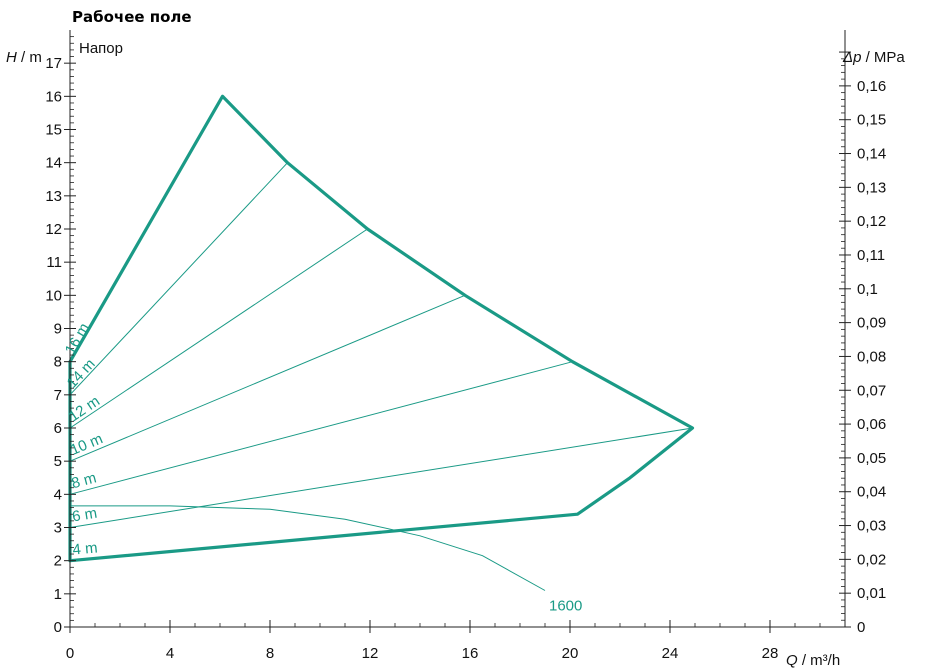 Image resolution: width=937 pixels, height=672 pixels. I want to click on x-tick-label: 8, so click(270, 653).